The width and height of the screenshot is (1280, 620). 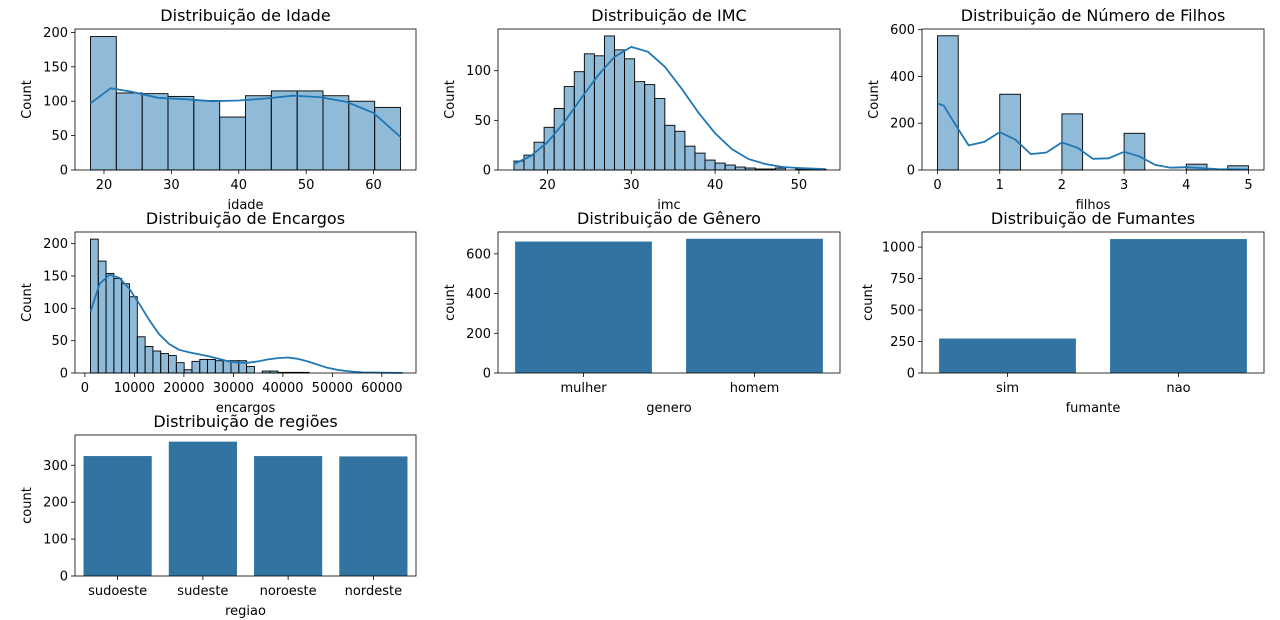 What do you see at coordinates (183, 388) in the screenshot?
I see `x-tick-label: 20000` at bounding box center [183, 388].